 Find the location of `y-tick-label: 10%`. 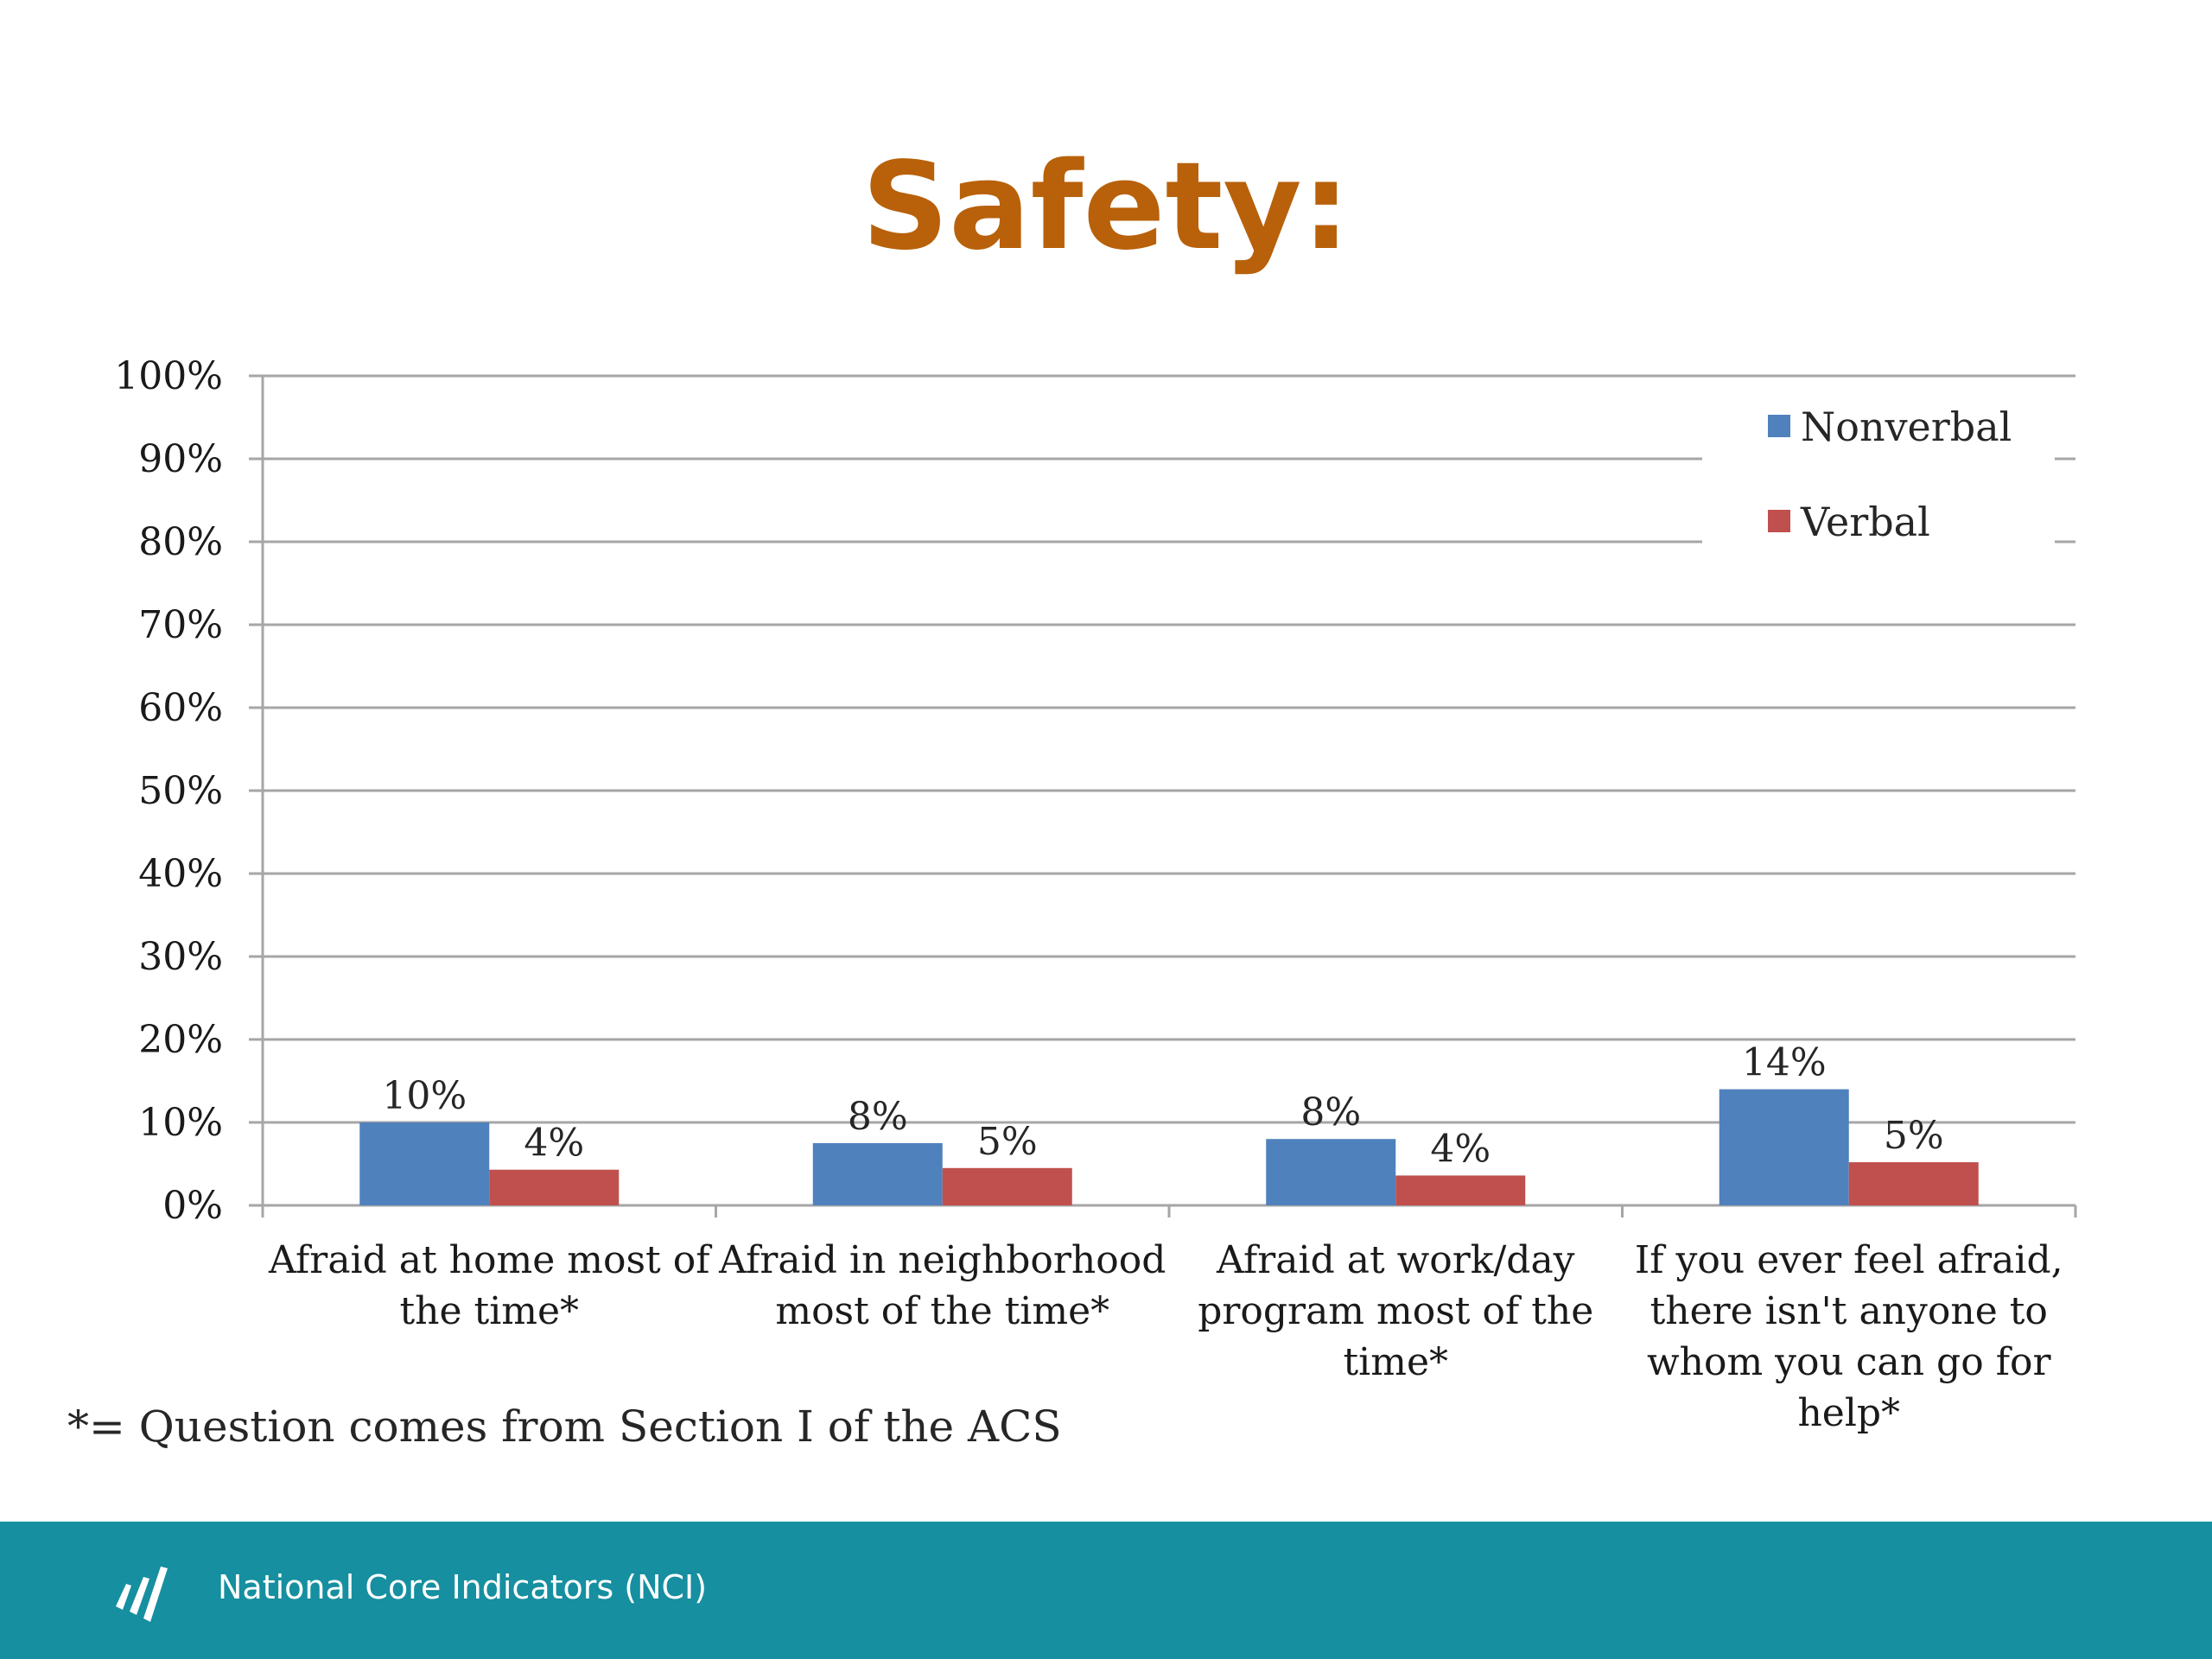

y-tick-label: 10% is located at coordinates (180, 1123).